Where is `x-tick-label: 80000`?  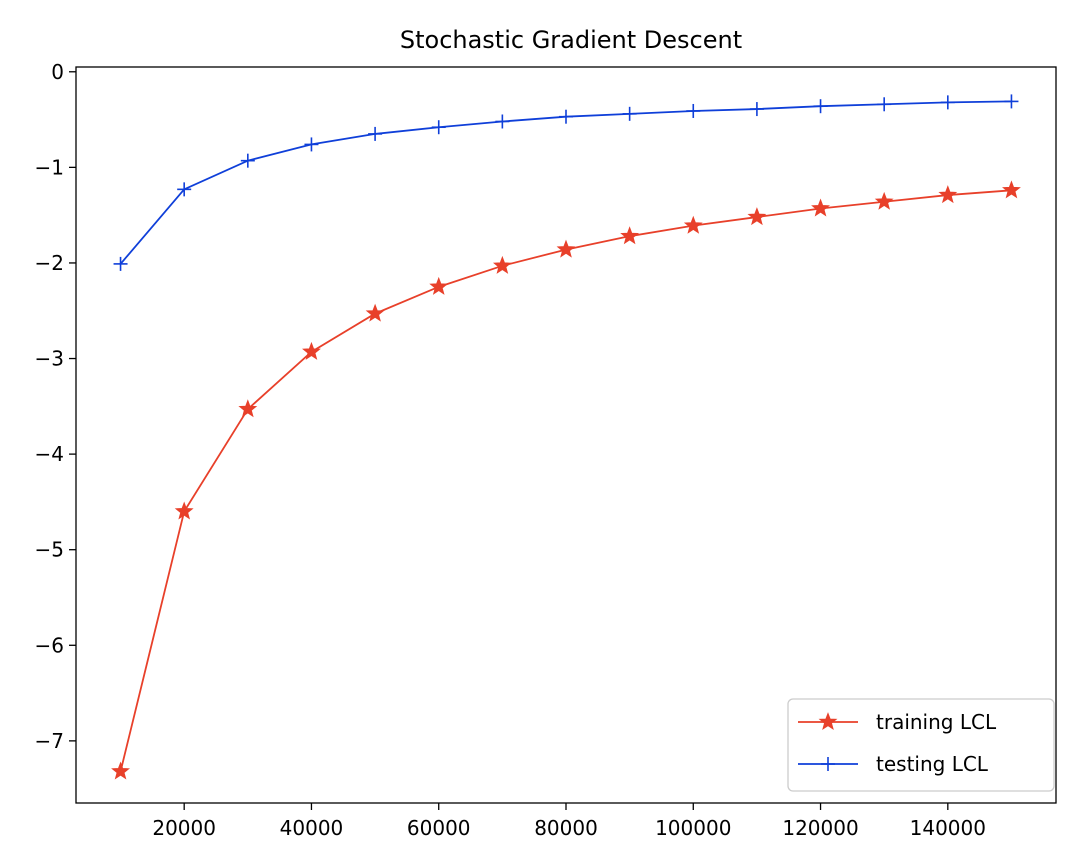
x-tick-label: 80000 is located at coordinates (566, 828).